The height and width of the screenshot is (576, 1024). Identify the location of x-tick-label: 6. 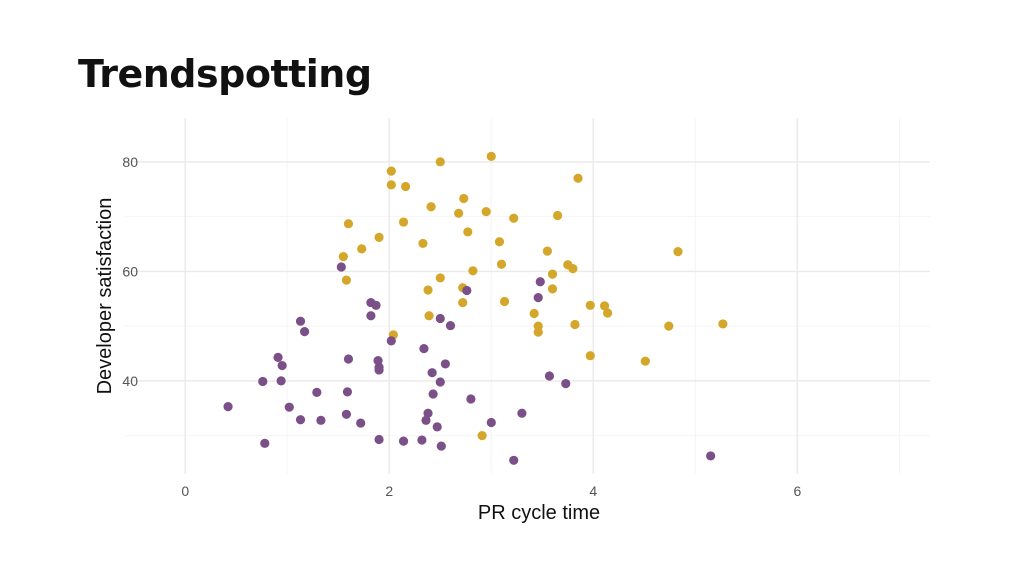
(797, 491).